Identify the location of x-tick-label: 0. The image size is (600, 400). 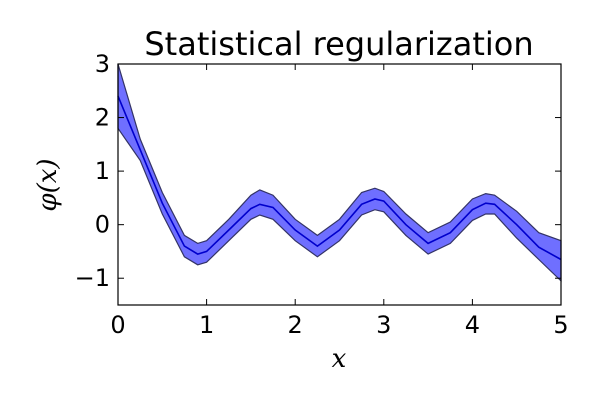
(117, 325).